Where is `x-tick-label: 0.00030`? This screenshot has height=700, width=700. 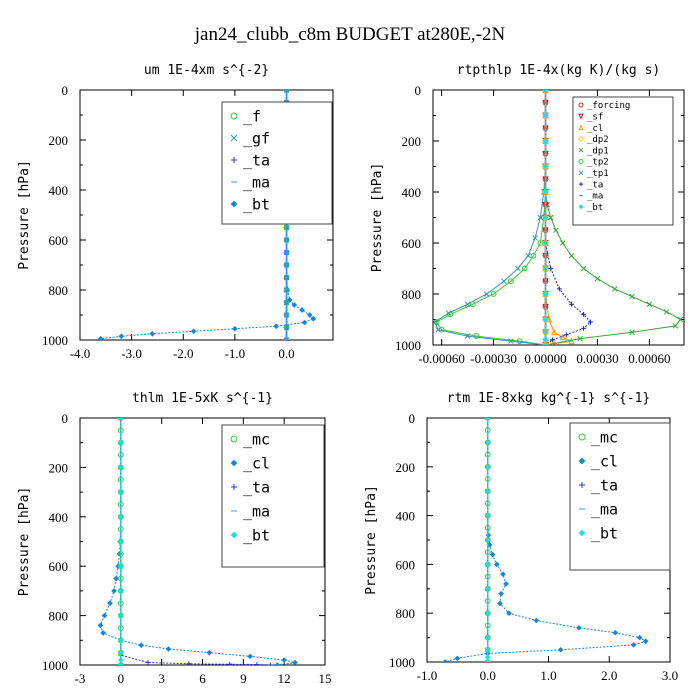
x-tick-label: 0.00030 is located at coordinates (597, 358).